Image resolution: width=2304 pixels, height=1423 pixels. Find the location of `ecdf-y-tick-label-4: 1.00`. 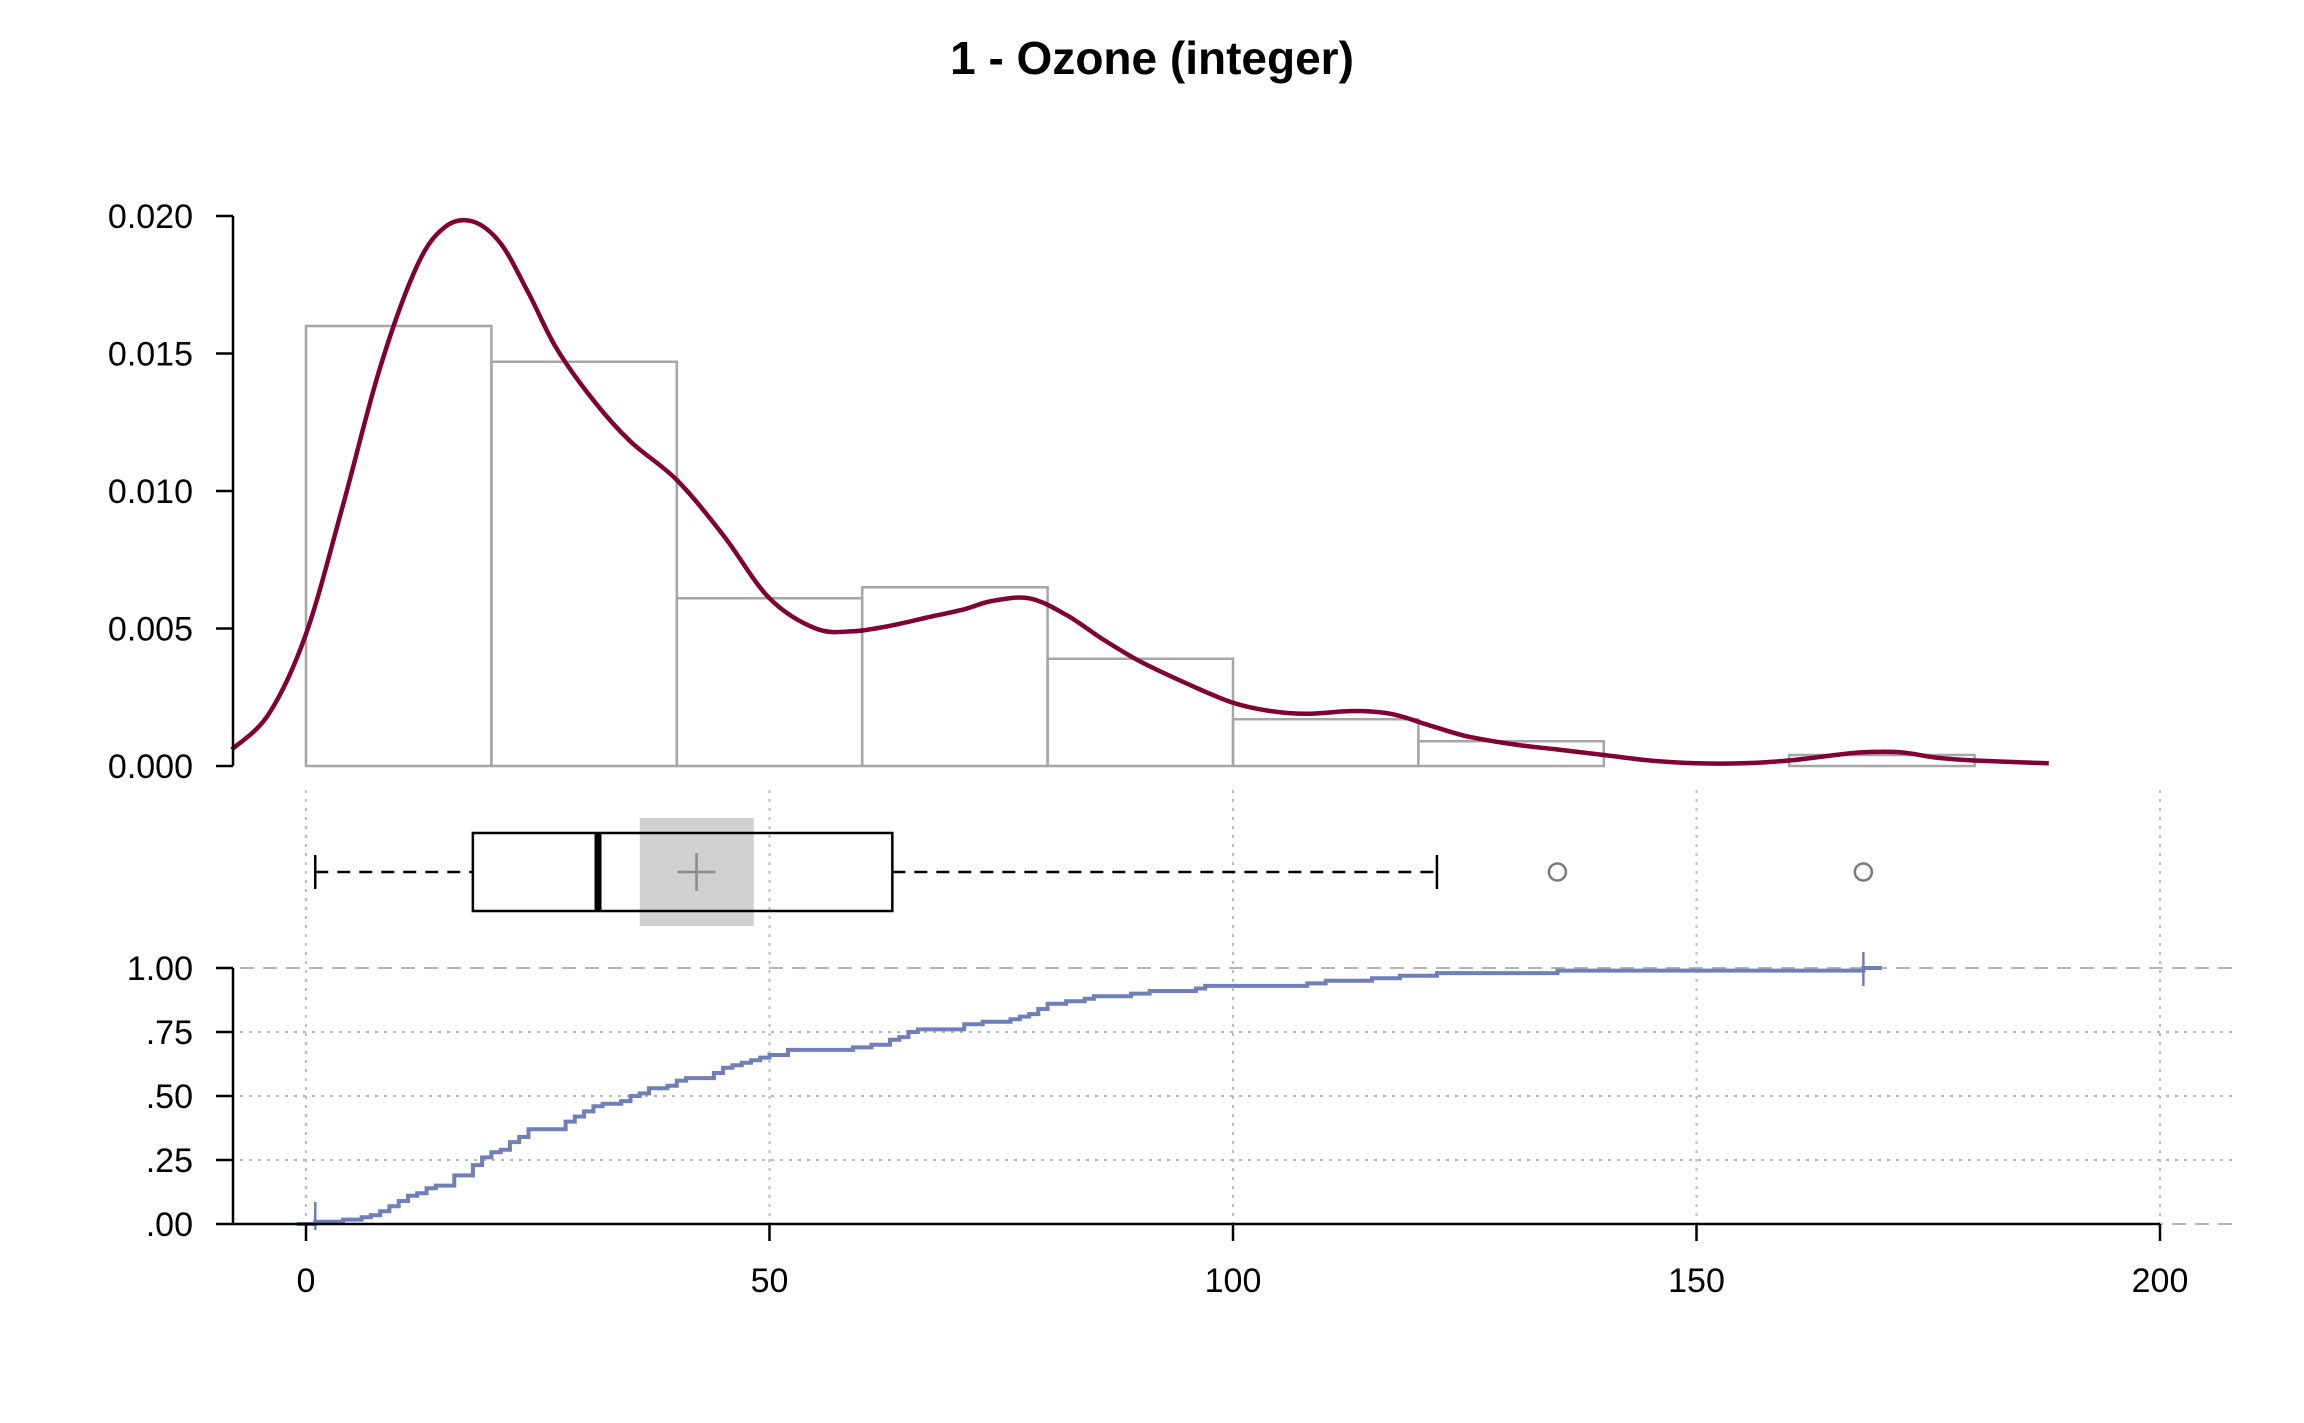

ecdf-y-tick-label-4: 1.00 is located at coordinates (160, 969).